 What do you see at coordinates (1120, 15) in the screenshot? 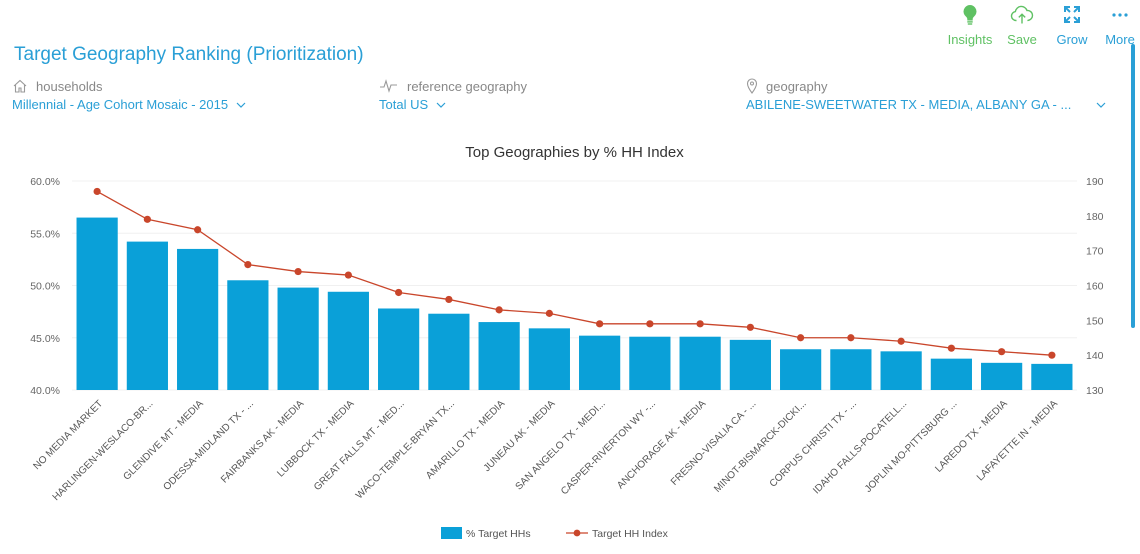
I see `more-dots-icon` at bounding box center [1120, 15].